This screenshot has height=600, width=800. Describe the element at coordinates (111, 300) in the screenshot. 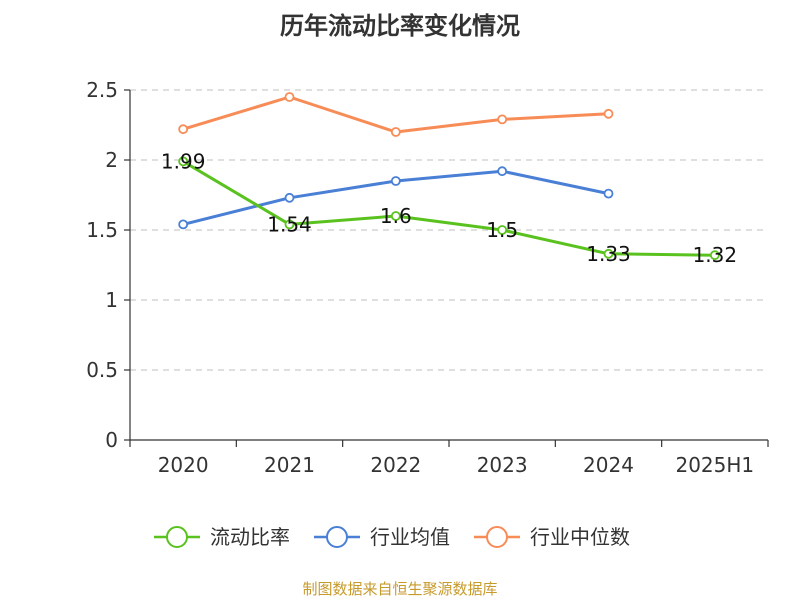

I see `y-tick-label: 1` at that location.